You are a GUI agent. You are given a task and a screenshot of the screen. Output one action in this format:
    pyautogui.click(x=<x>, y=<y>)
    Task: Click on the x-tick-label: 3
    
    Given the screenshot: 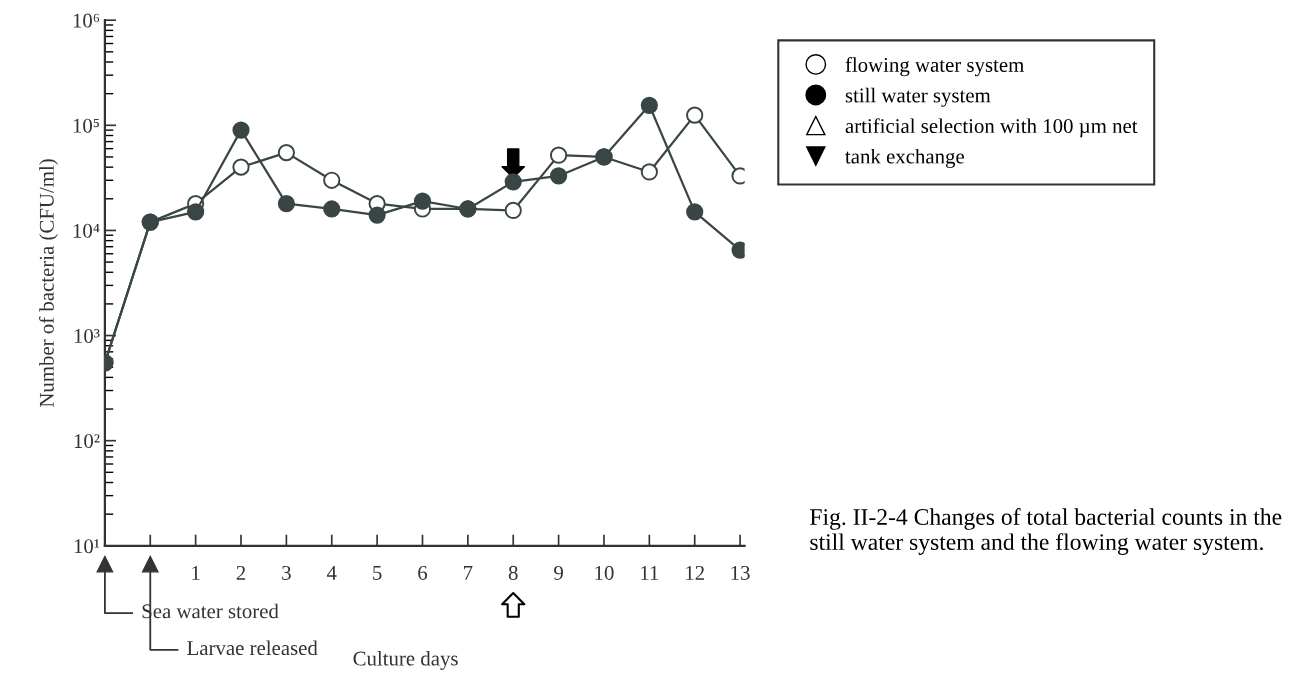 What is the action you would take?
    pyautogui.click(x=286, y=572)
    